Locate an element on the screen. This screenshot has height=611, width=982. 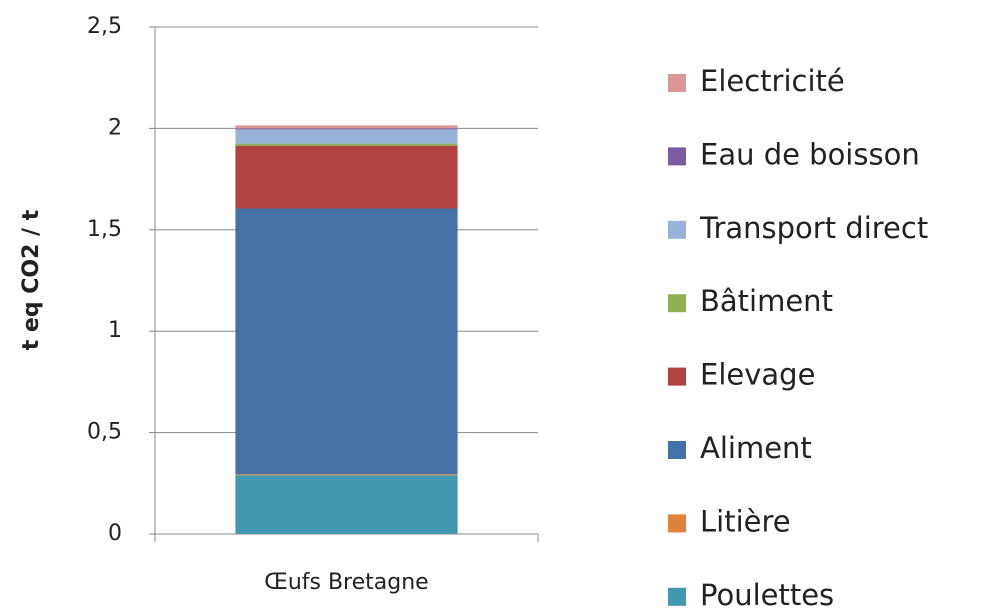
legend-label: Aliment is located at coordinates (756, 448).